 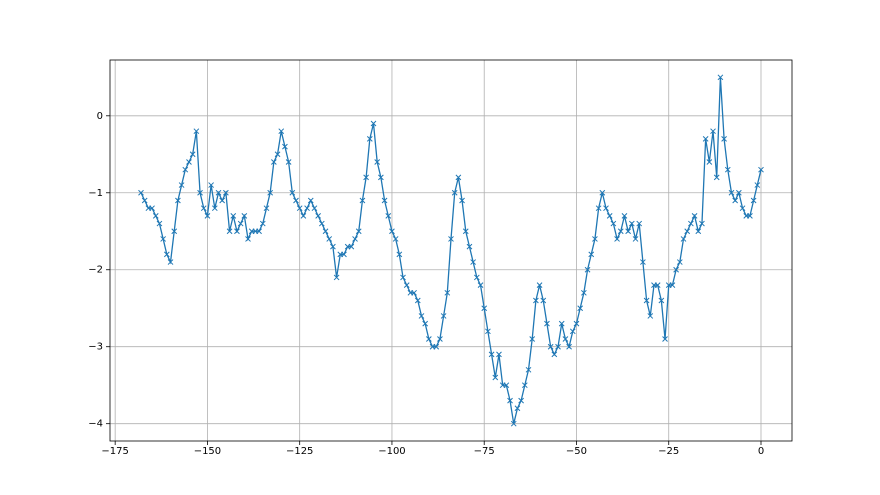 What do you see at coordinates (576, 451) in the screenshot?
I see `x-tick-label: −50` at bounding box center [576, 451].